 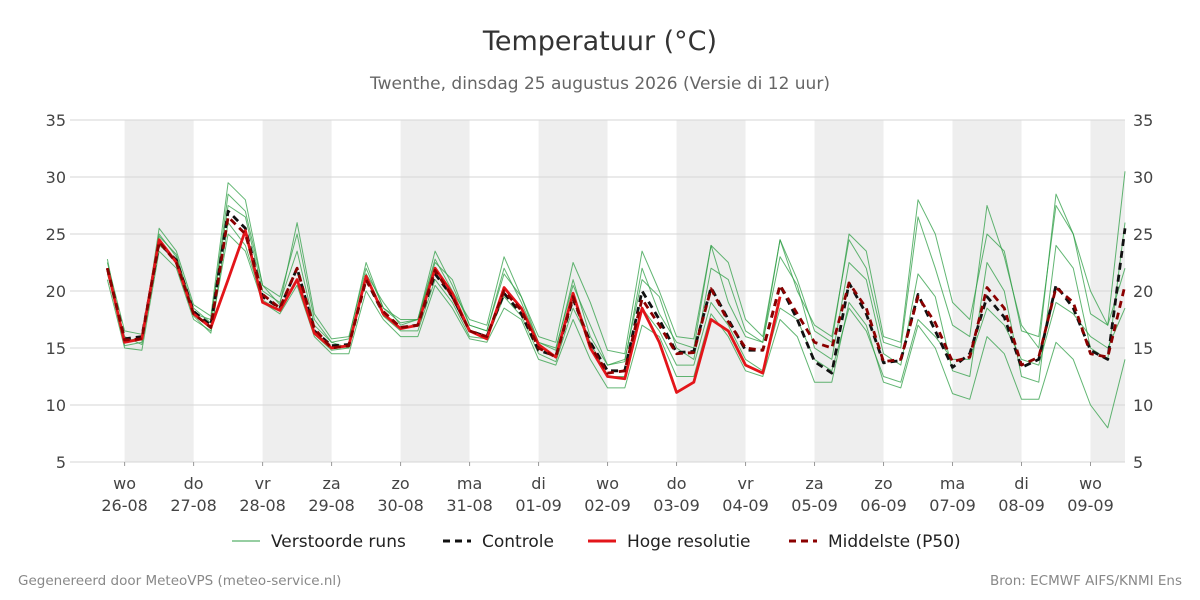 I want to click on x-tick-label: 30-08, so click(x=400, y=505).